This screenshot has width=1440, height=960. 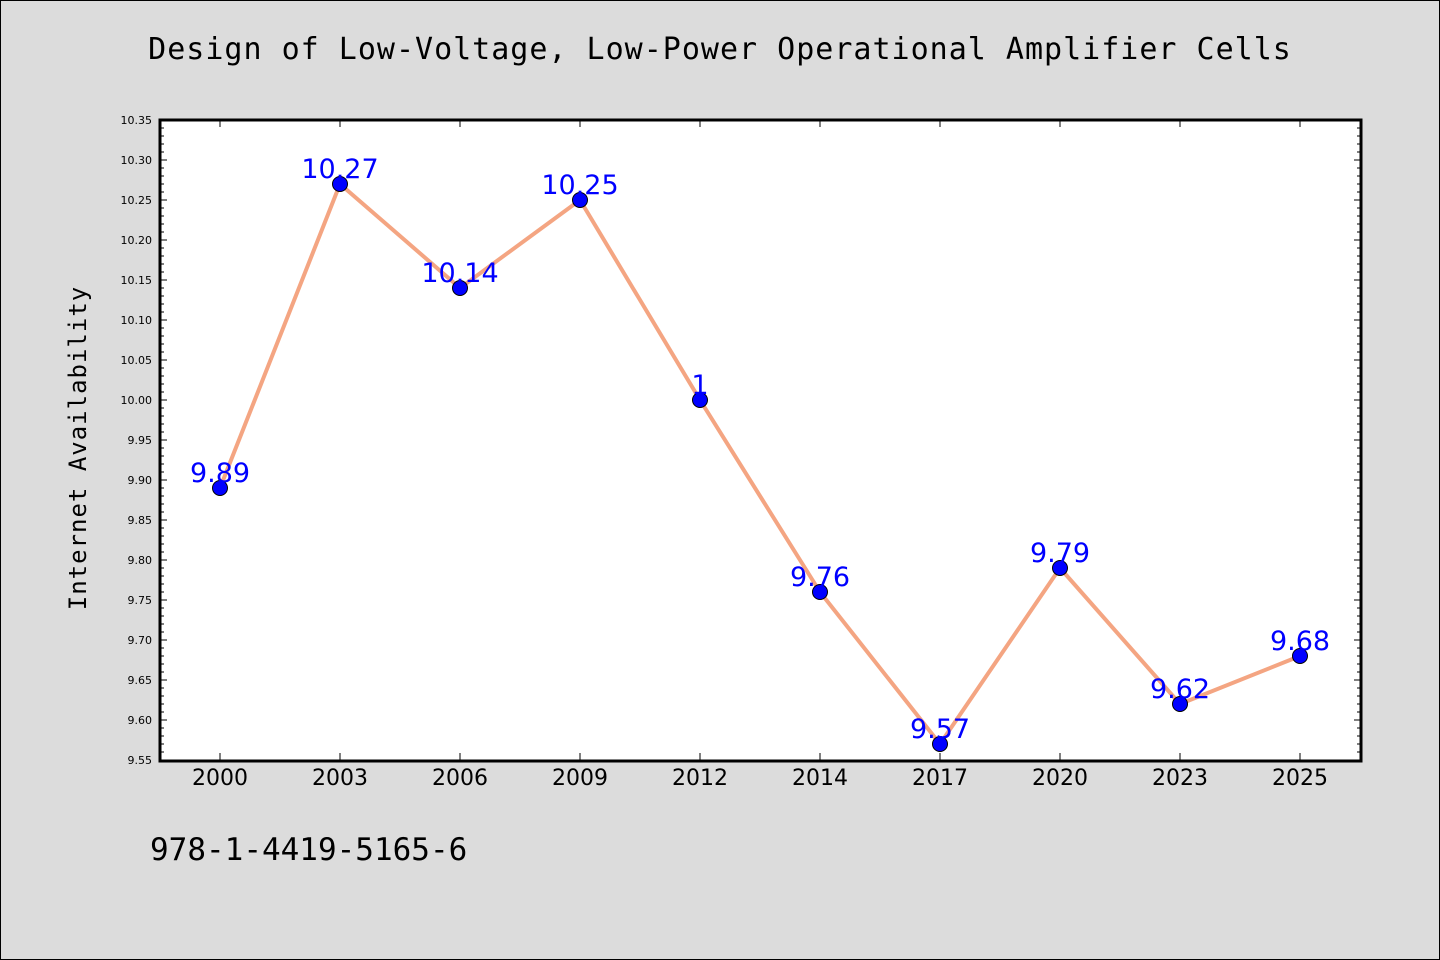 What do you see at coordinates (137, 160) in the screenshot?
I see `y-tick-label: 10.30` at bounding box center [137, 160].